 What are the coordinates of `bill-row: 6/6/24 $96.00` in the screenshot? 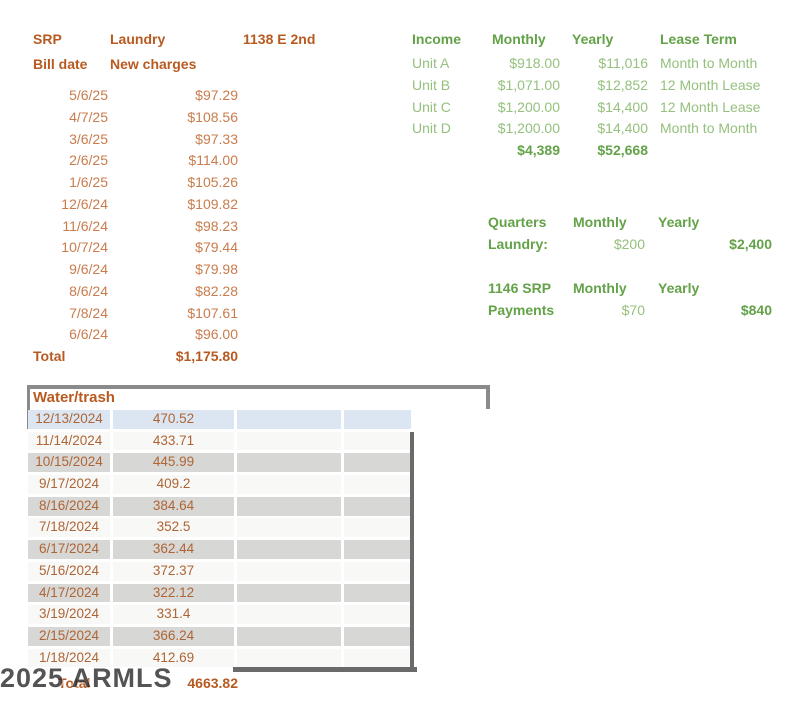 It's located at (134, 335).